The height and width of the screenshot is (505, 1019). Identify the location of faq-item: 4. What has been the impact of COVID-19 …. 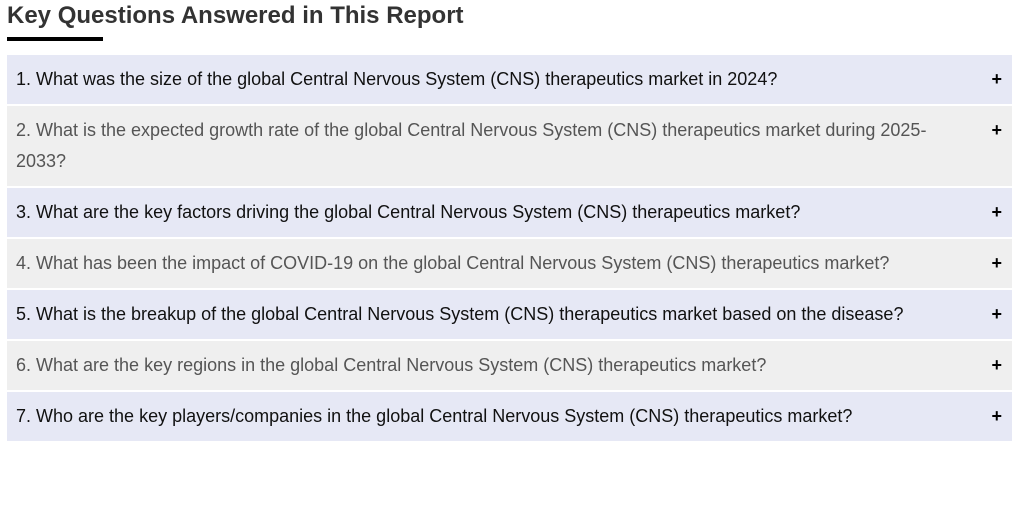
(509, 263).